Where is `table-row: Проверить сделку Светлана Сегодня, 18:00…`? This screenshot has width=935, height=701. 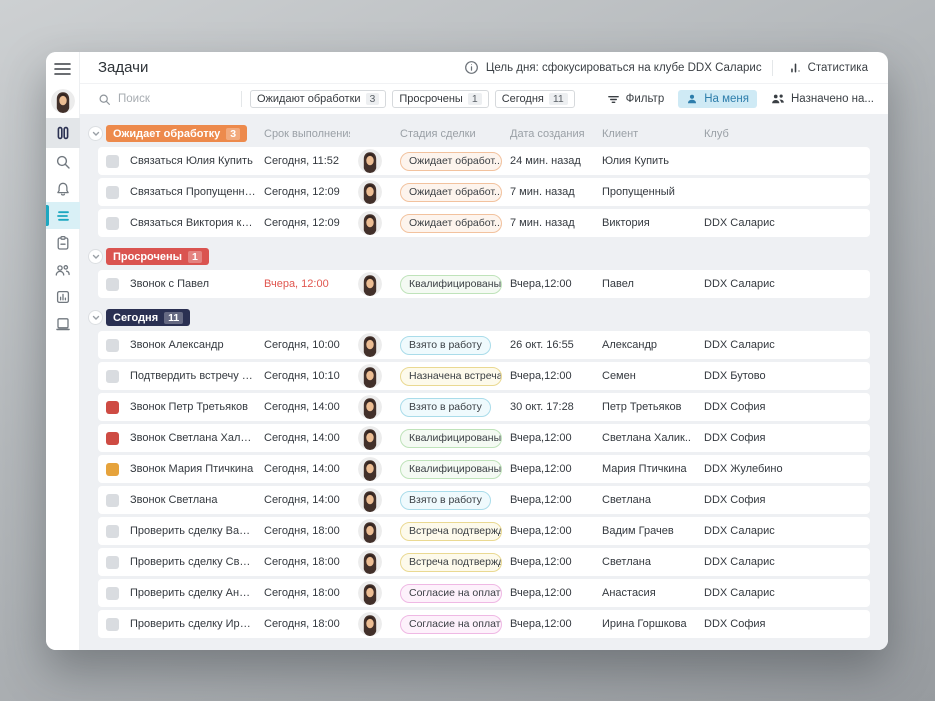 table-row: Проверить сделку Светлана Сегодня, 18:00… is located at coordinates (484, 562).